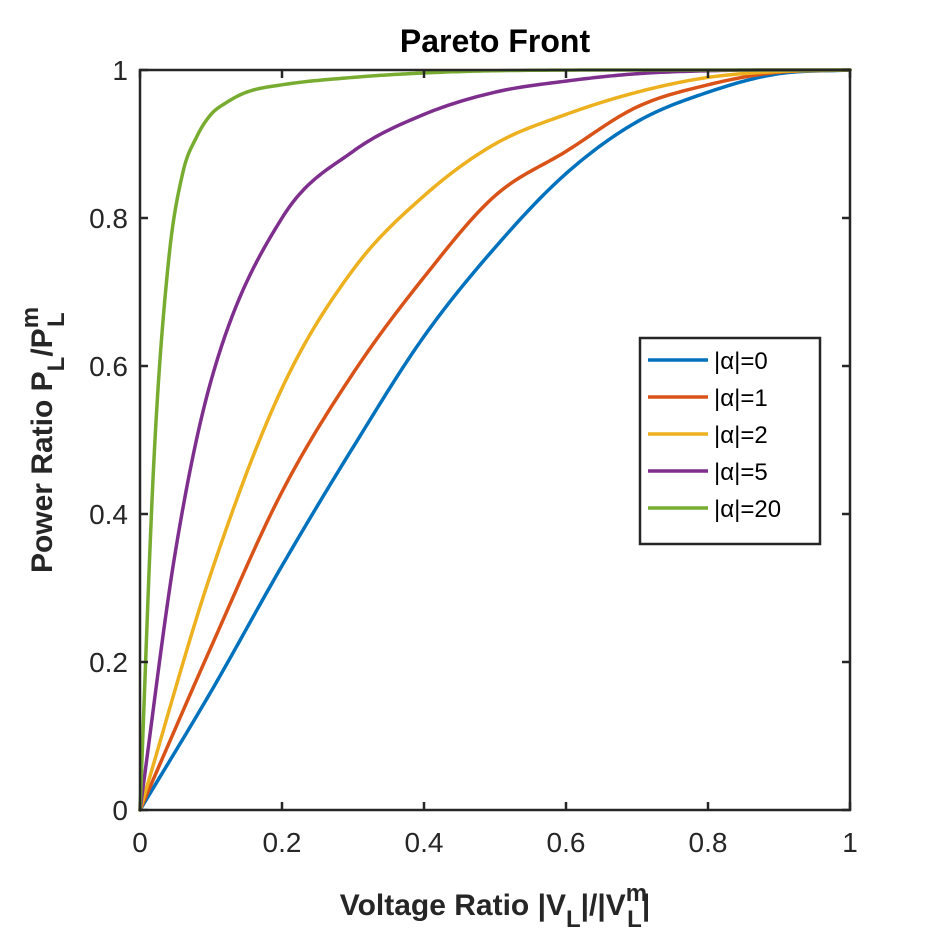 The height and width of the screenshot is (938, 938). What do you see at coordinates (424, 842) in the screenshot?
I see `x-tick-label: 0.4` at bounding box center [424, 842].